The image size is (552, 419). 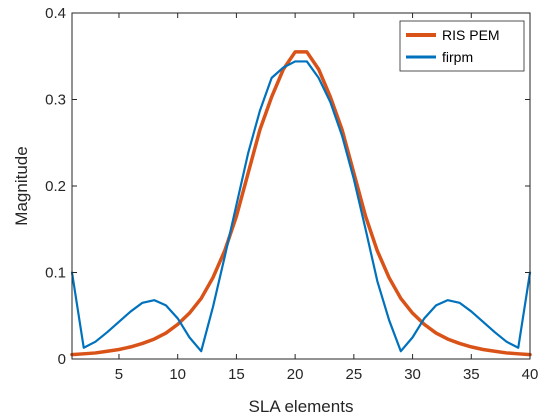 I want to click on legend-label-ris-pem: RIS PEM, so click(x=471, y=35).